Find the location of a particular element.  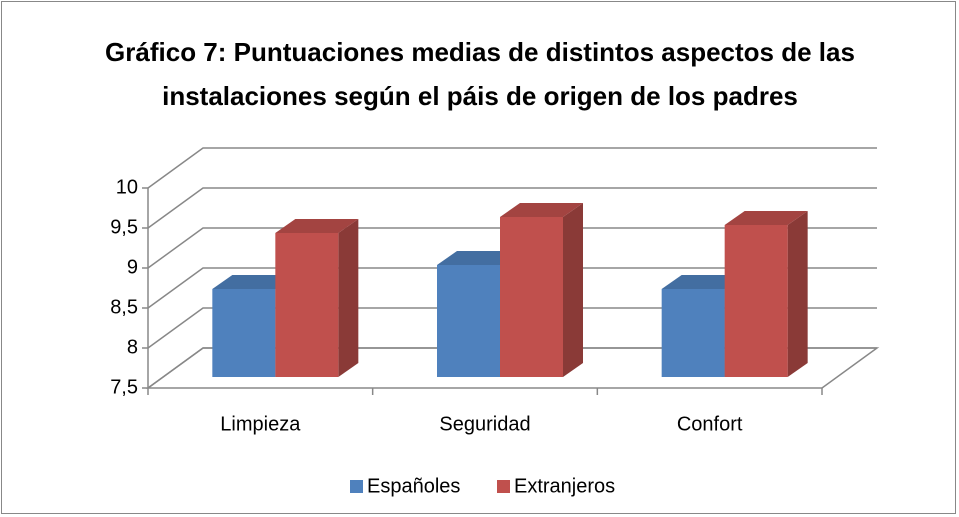

x-tick-label: Confort is located at coordinates (710, 424).